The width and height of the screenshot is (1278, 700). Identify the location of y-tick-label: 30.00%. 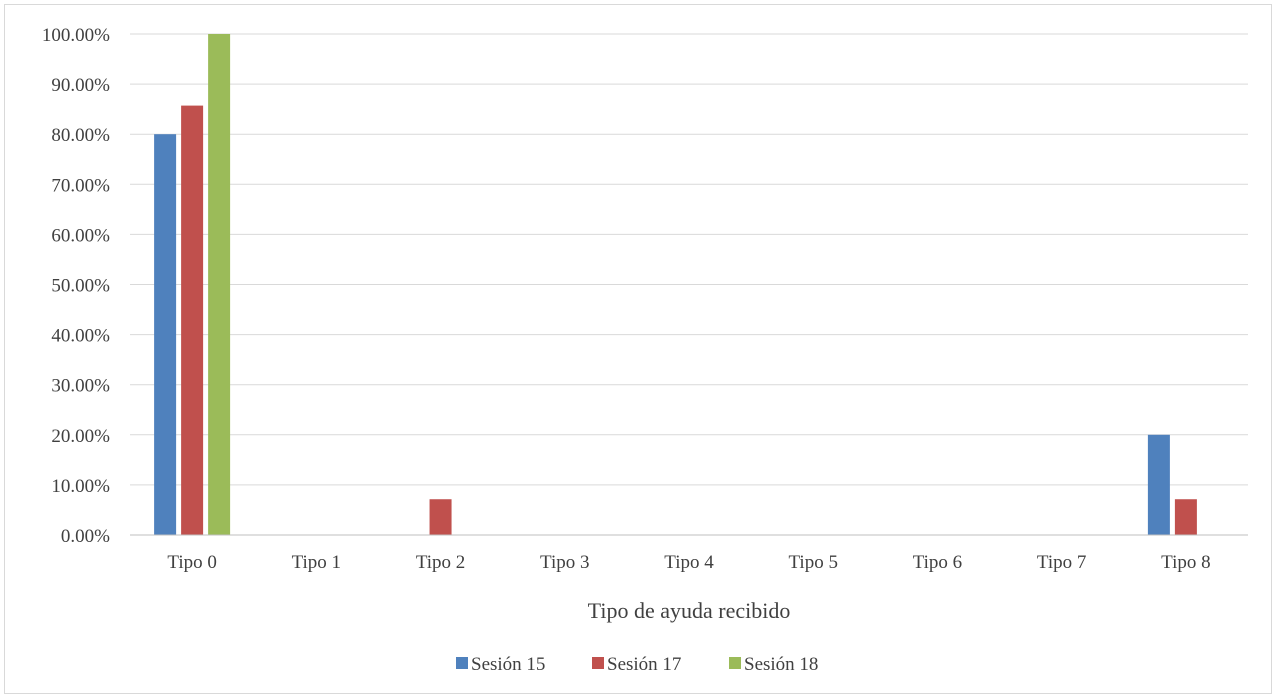
(80, 386).